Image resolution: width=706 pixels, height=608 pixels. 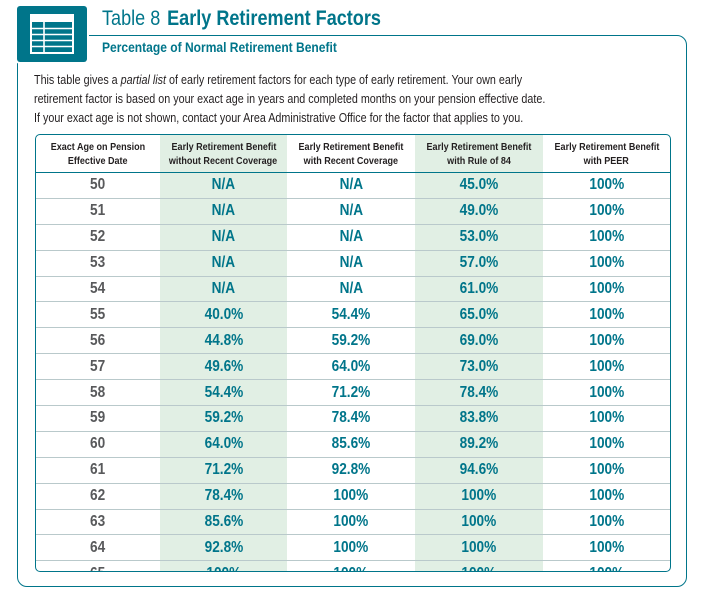 I want to click on age-cell: 57, so click(x=98, y=367).